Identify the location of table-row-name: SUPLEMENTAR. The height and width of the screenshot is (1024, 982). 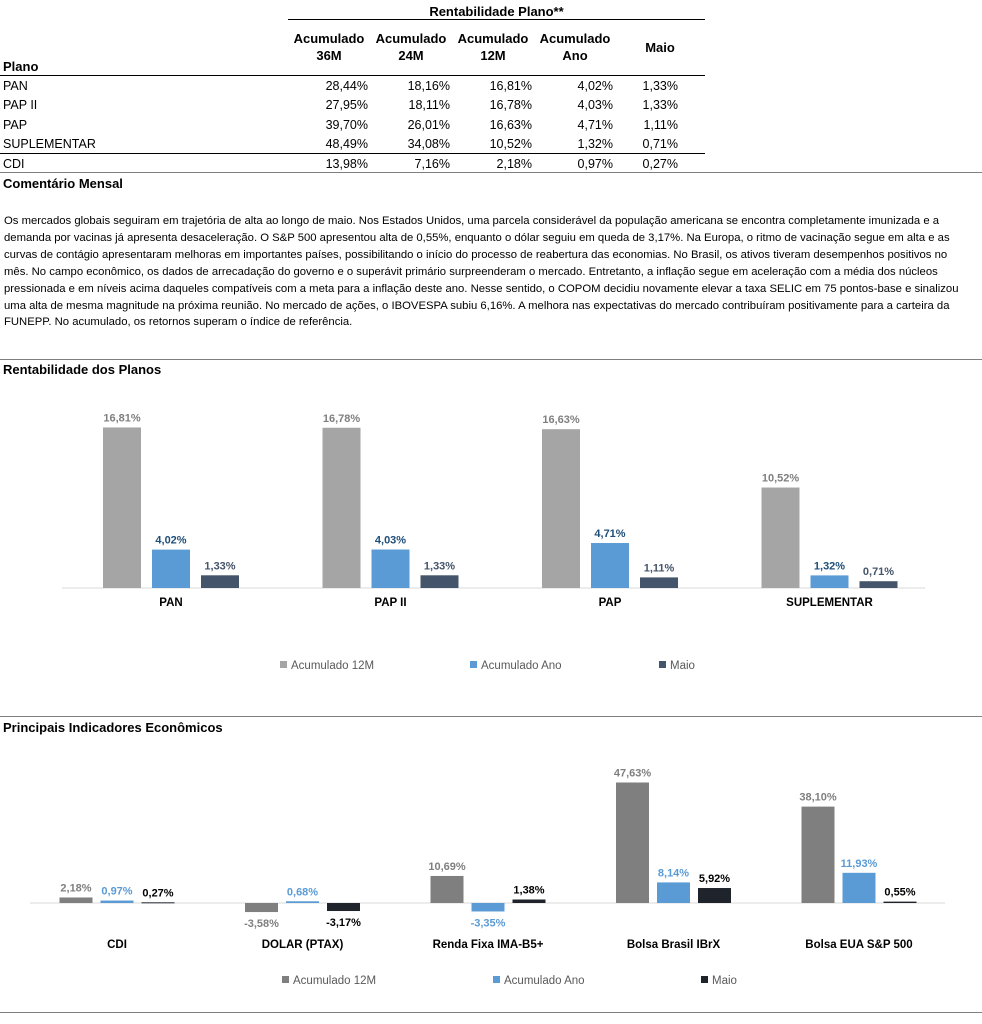
(49, 144).